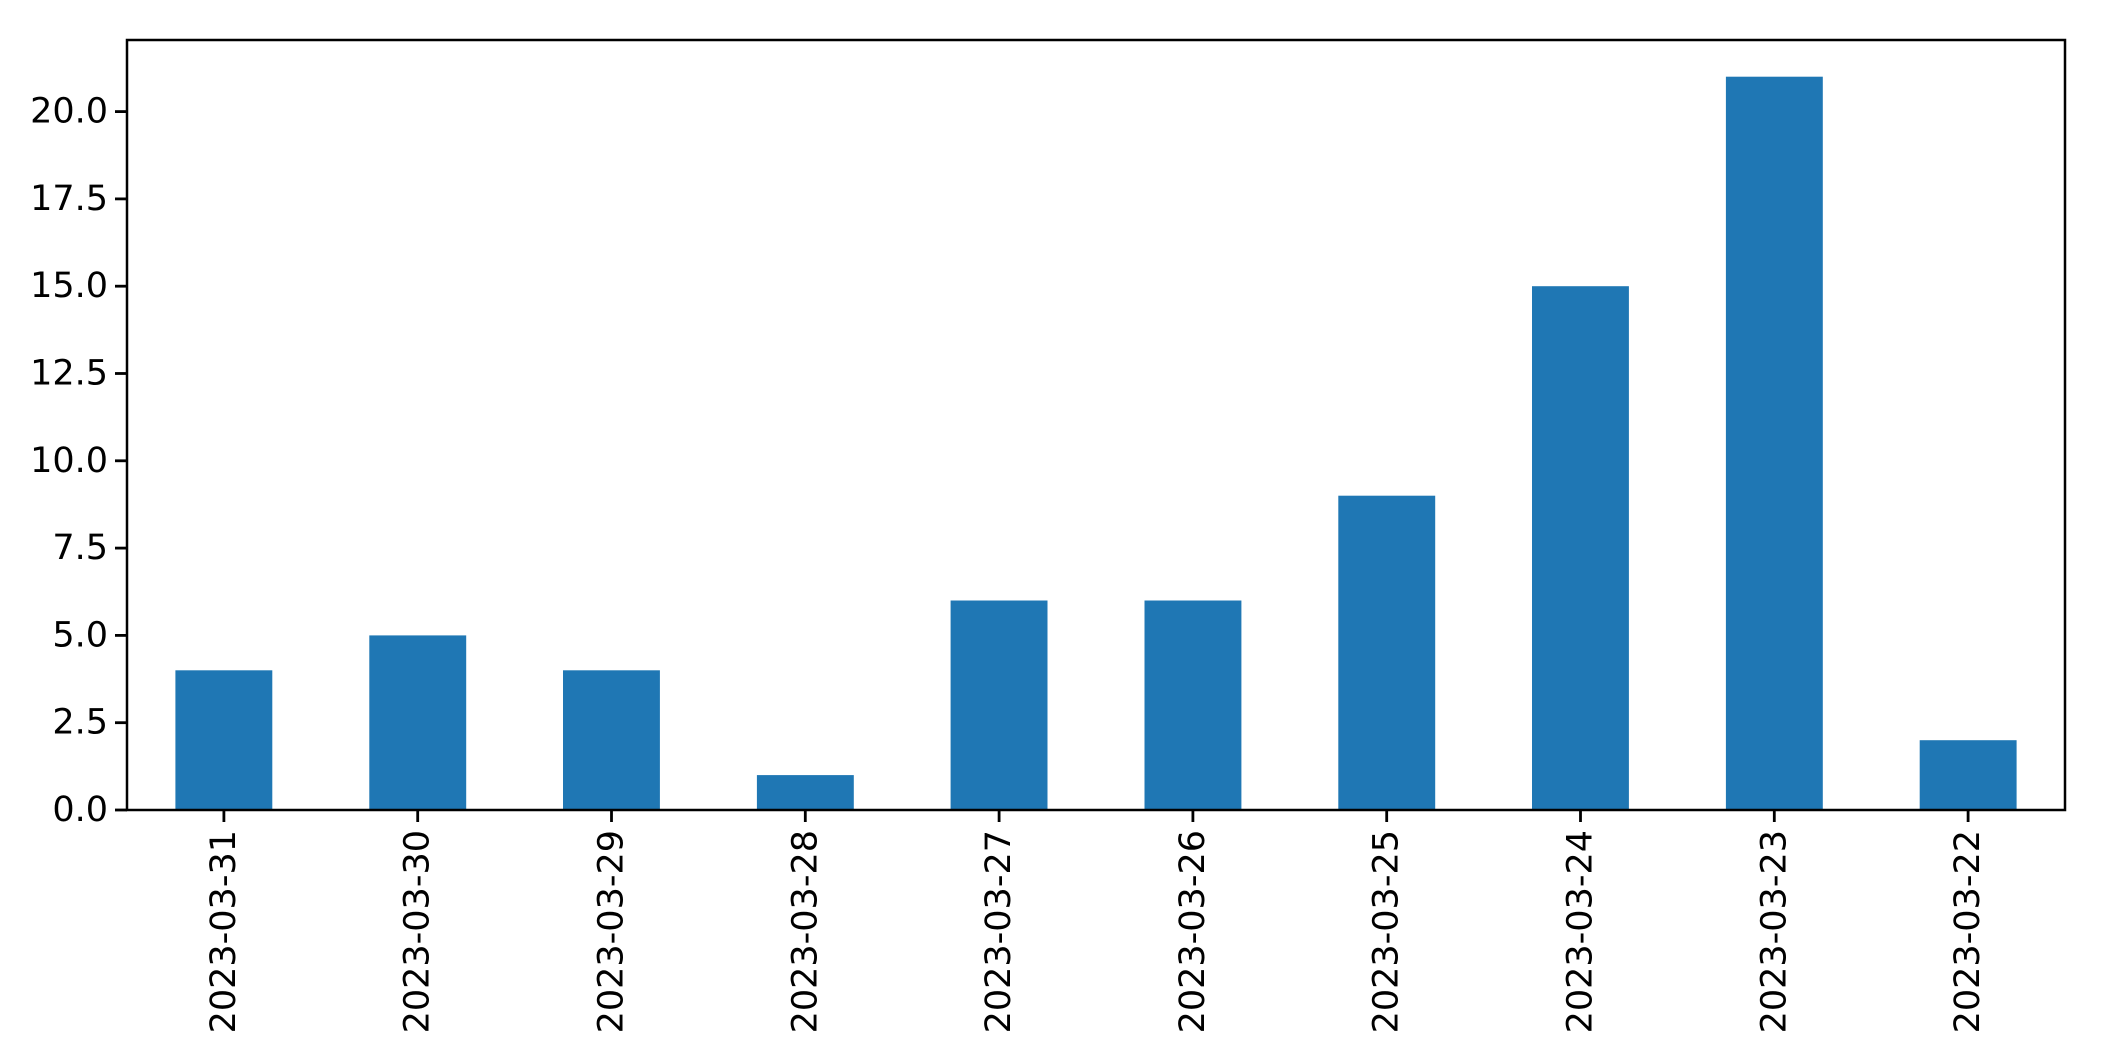  Describe the element at coordinates (80, 810) in the screenshot. I see `y-tick-label: 0.0` at that location.